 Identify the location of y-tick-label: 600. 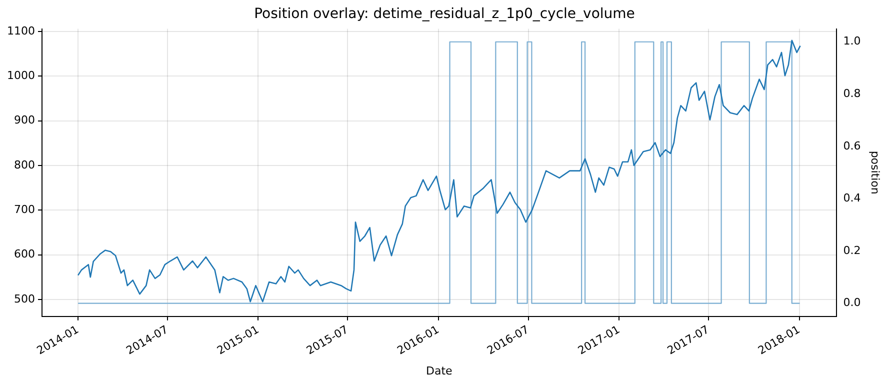
(24, 254).